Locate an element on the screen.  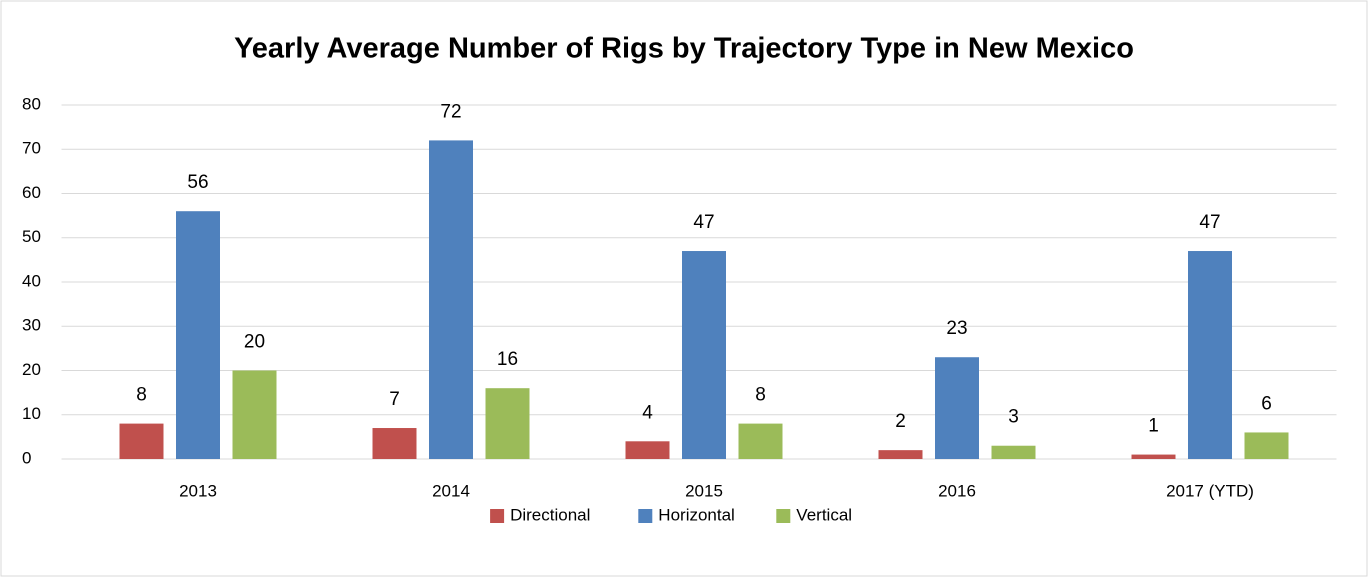
x-tick-label: 2016 is located at coordinates (957, 490).